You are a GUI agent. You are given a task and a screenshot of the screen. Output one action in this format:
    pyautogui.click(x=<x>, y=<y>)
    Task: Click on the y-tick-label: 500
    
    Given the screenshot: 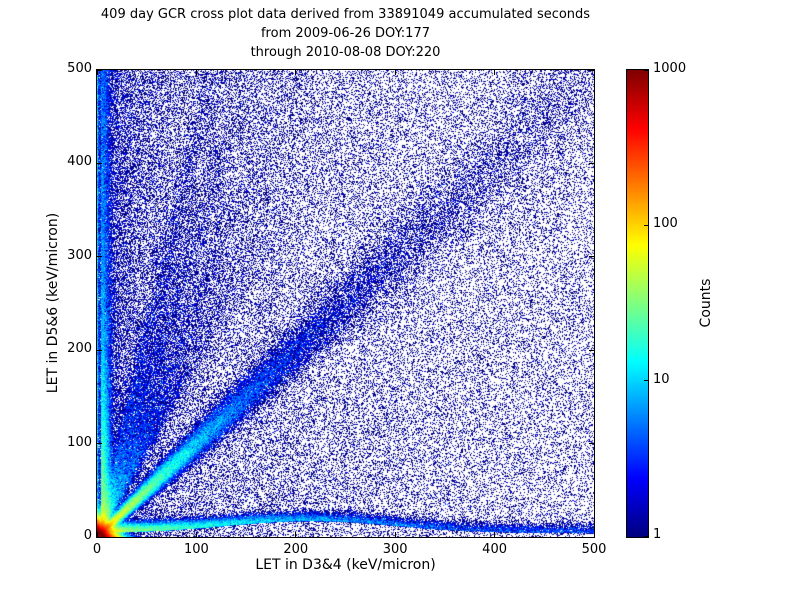 What is the action you would take?
    pyautogui.click(x=79, y=68)
    